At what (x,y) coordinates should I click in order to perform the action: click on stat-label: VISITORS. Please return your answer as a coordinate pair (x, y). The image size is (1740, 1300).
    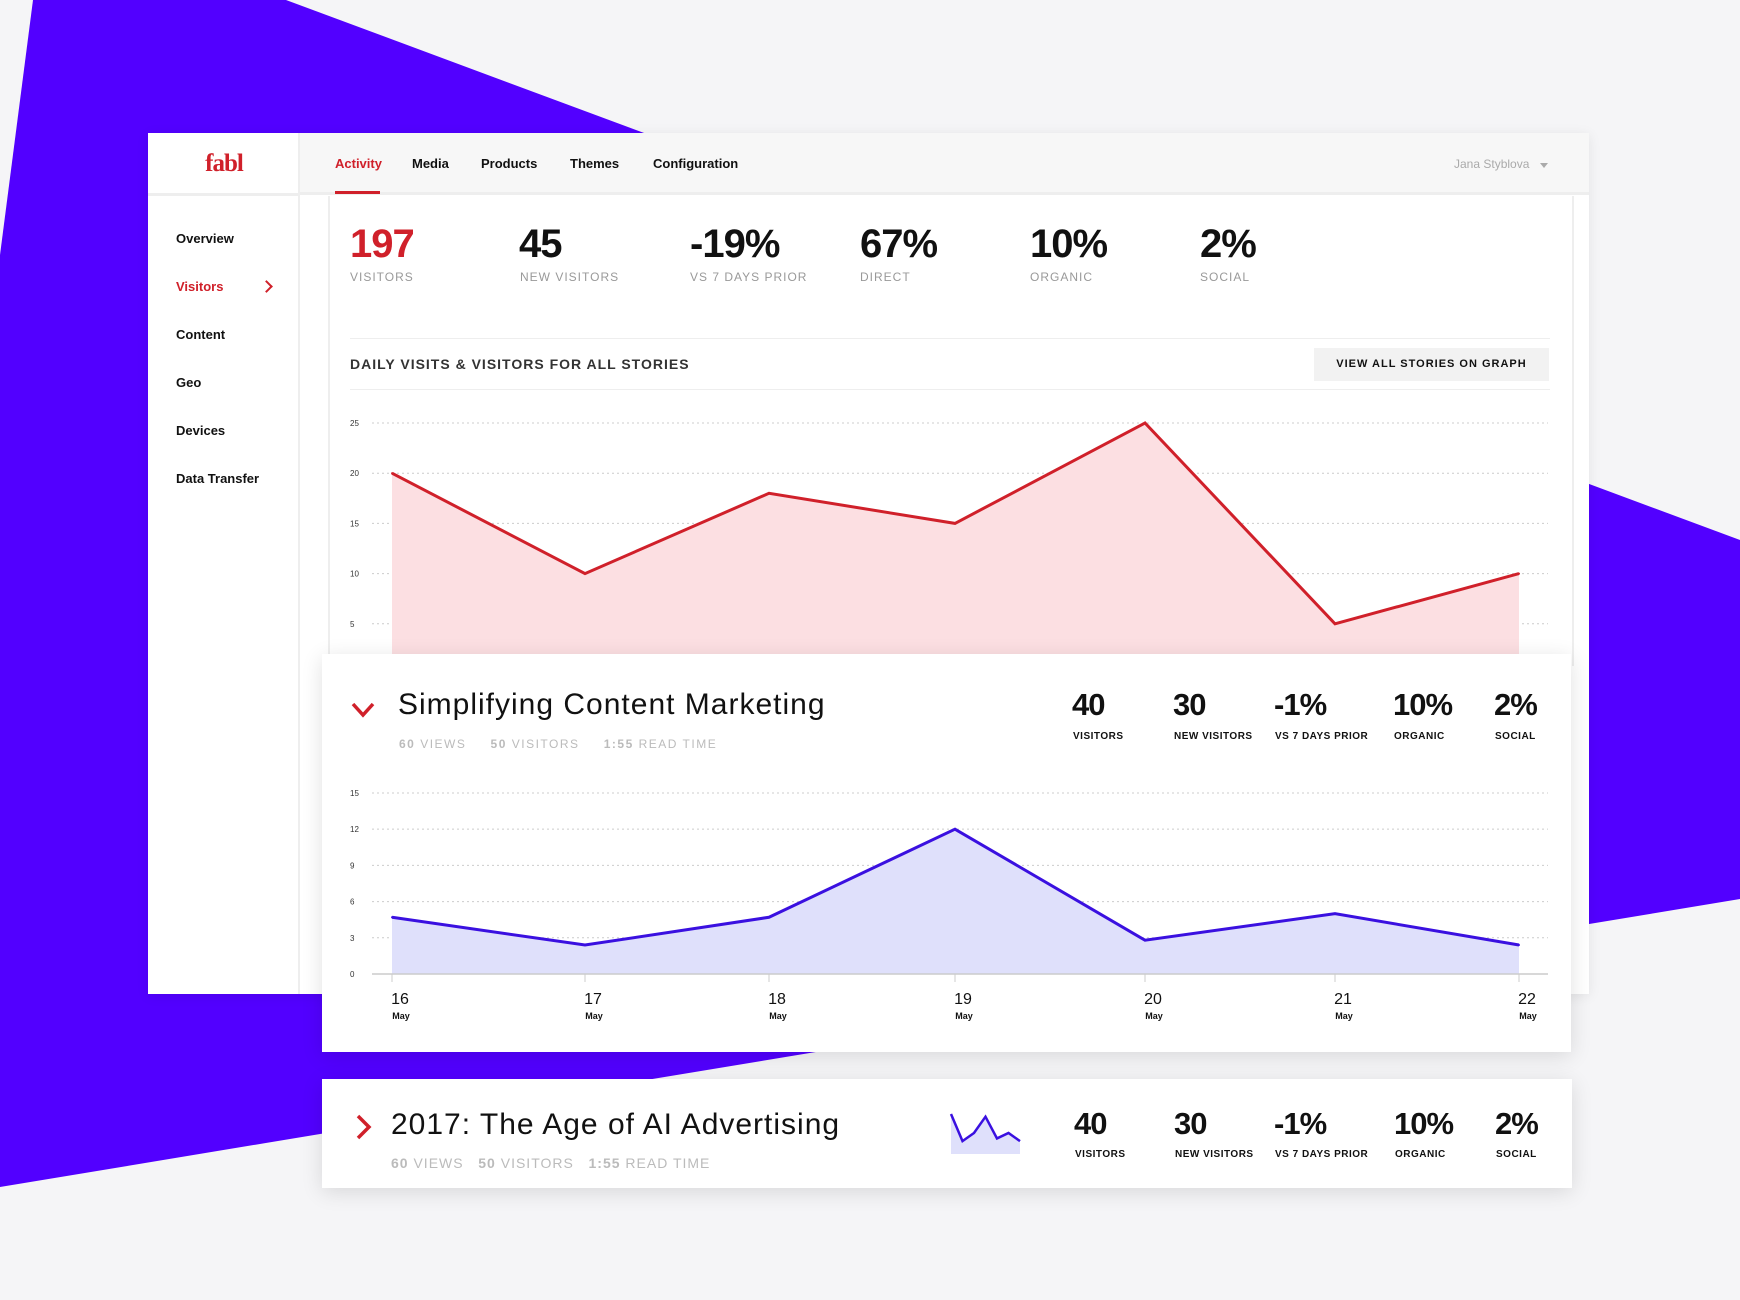
    Looking at the image, I should click on (382, 277).